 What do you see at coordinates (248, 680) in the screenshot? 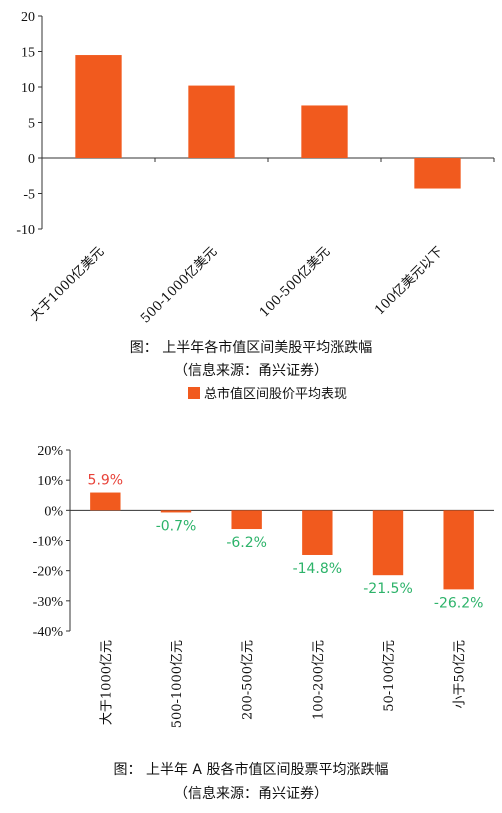
I see `category-label-3: 200-500亿元` at bounding box center [248, 680].